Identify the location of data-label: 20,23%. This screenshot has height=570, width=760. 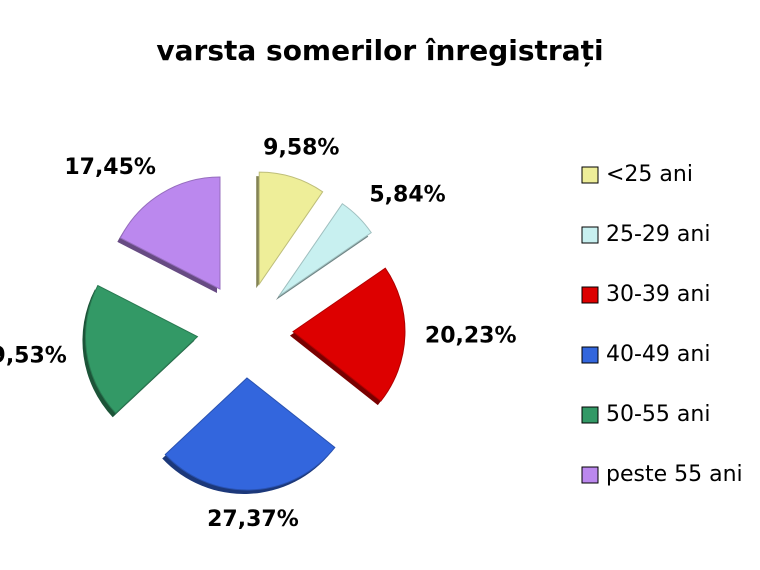
(471, 335).